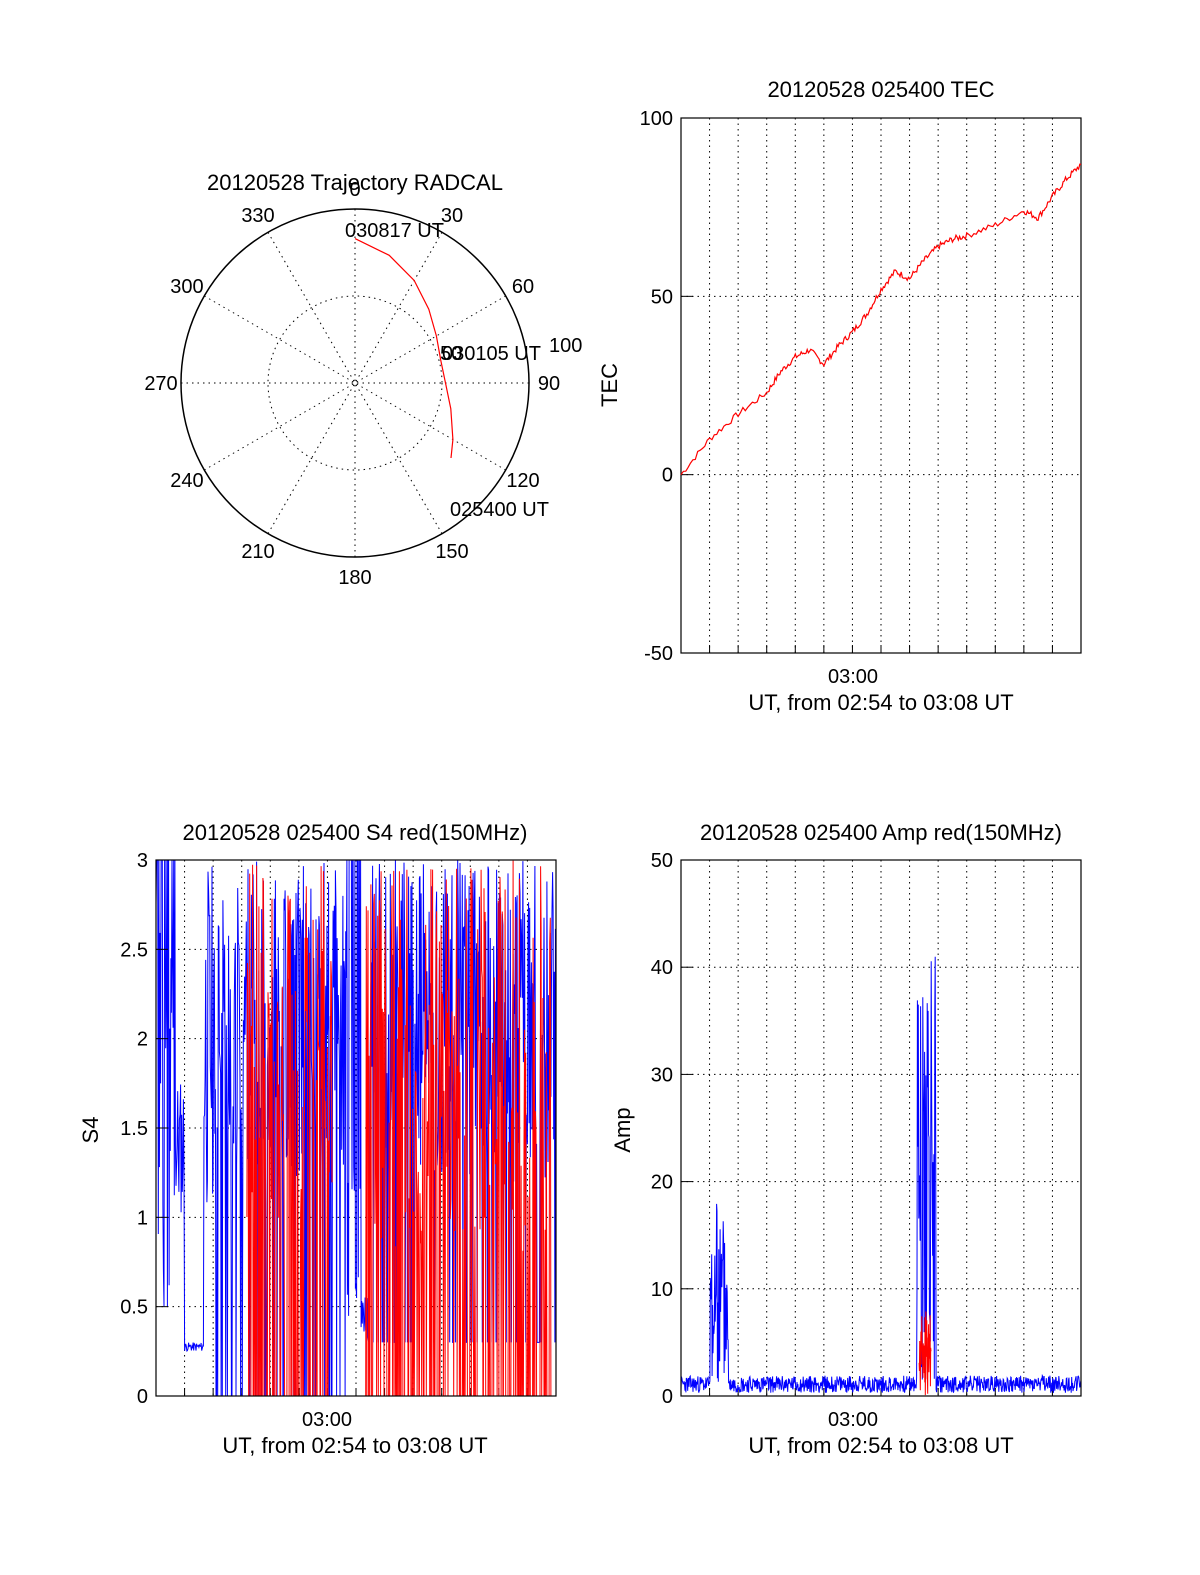 The image size is (1200, 1575). Describe the element at coordinates (142, 1040) in the screenshot. I see `y-tick-label: 2` at that location.